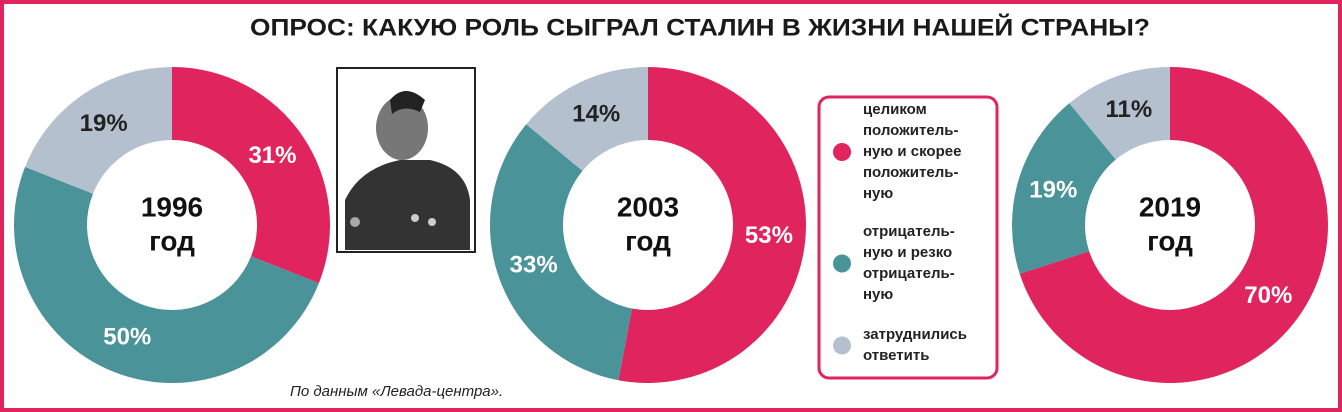 This screenshot has height=412, width=1342. I want to click on legend-label: ную и резко, so click(907, 252).